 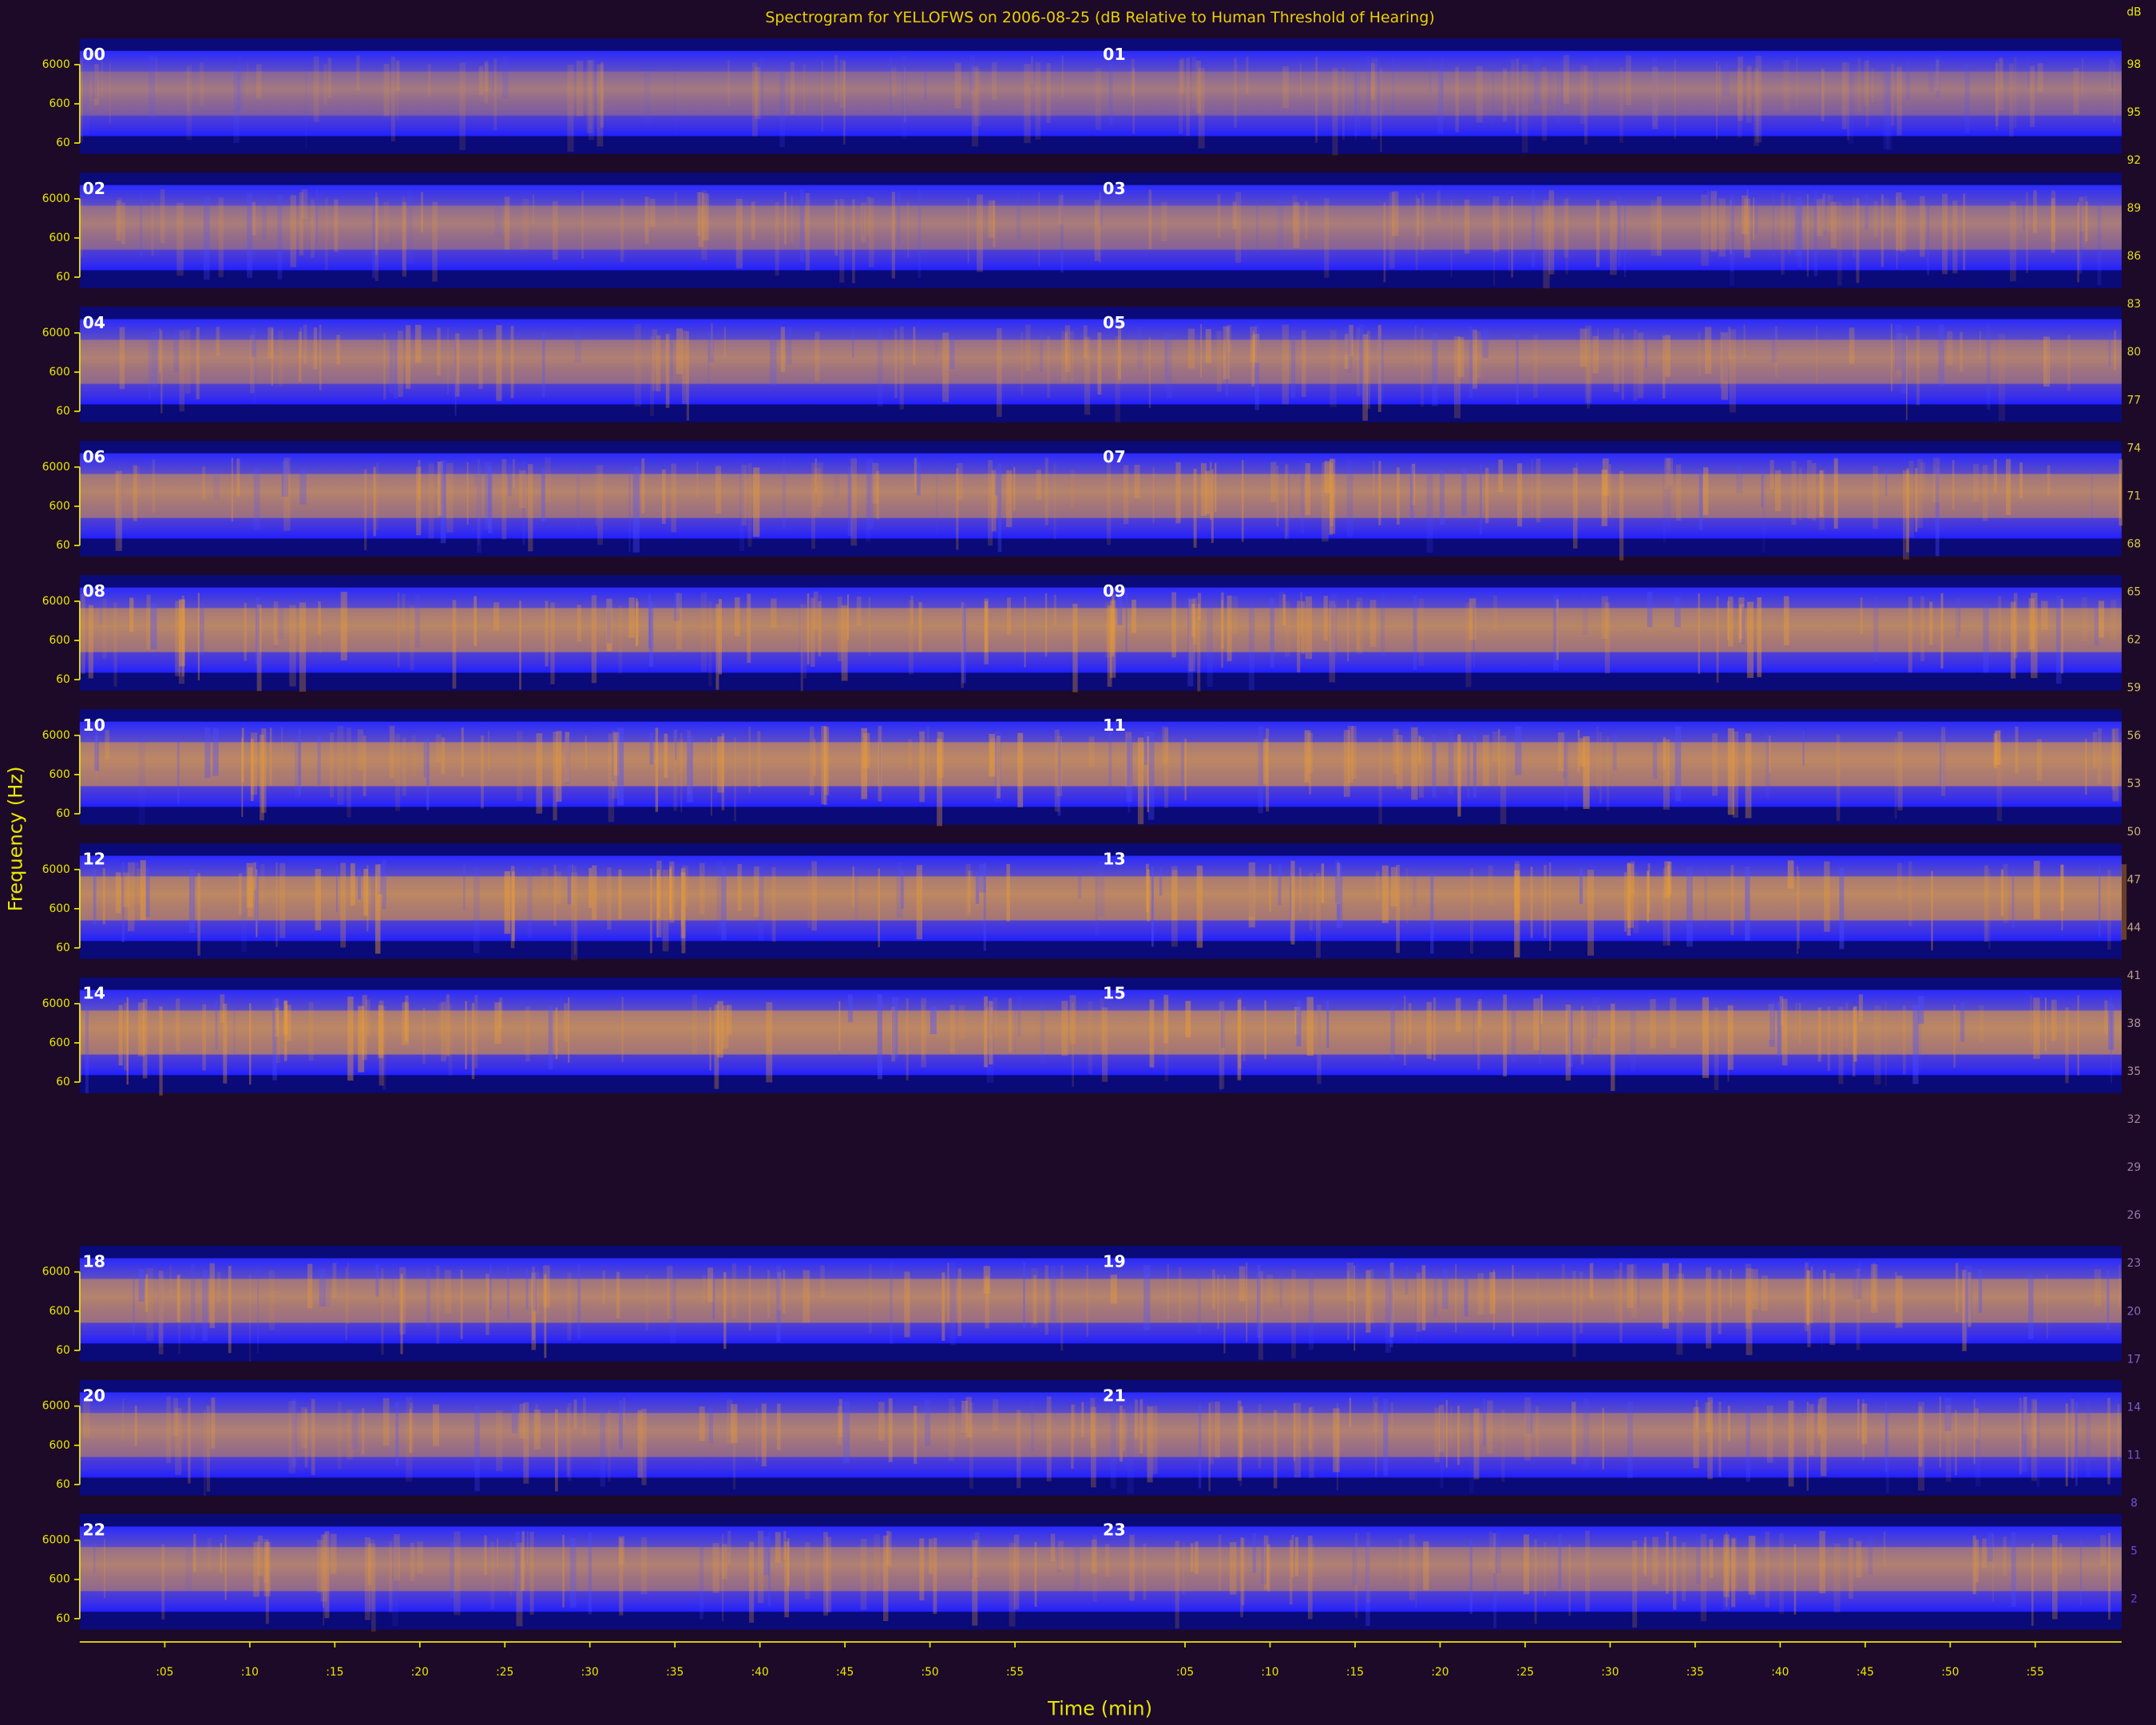 What do you see at coordinates (2134, 113) in the screenshot?
I see `colorbar-tick-label: 95` at bounding box center [2134, 113].